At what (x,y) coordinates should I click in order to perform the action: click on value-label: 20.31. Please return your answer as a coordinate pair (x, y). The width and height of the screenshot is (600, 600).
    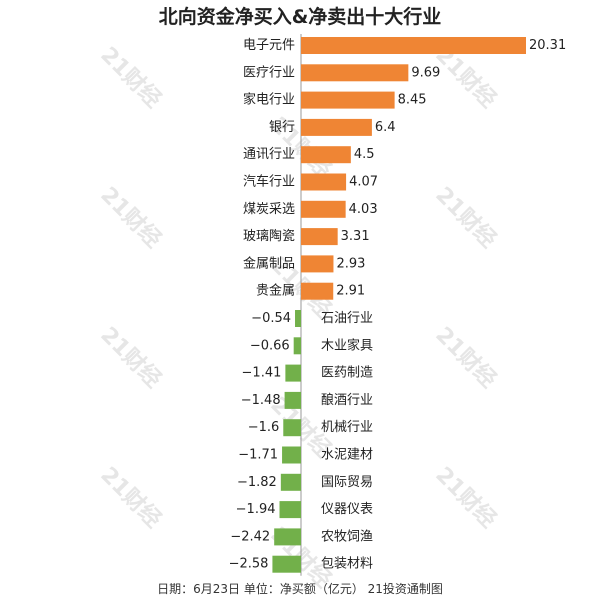
    Looking at the image, I should click on (547, 45).